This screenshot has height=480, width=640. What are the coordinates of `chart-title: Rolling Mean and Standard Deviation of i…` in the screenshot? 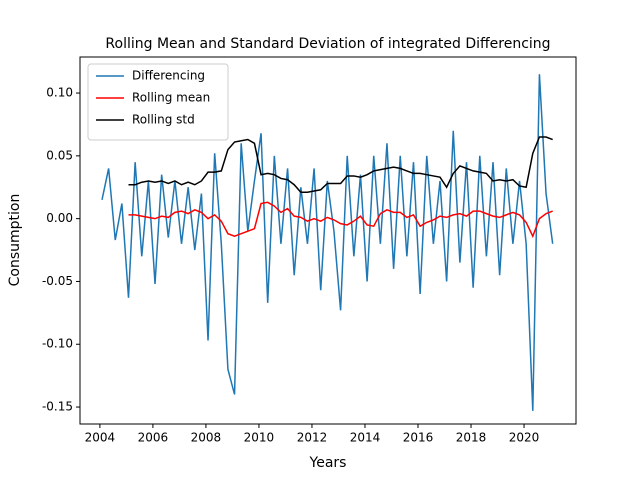 It's located at (327, 44).